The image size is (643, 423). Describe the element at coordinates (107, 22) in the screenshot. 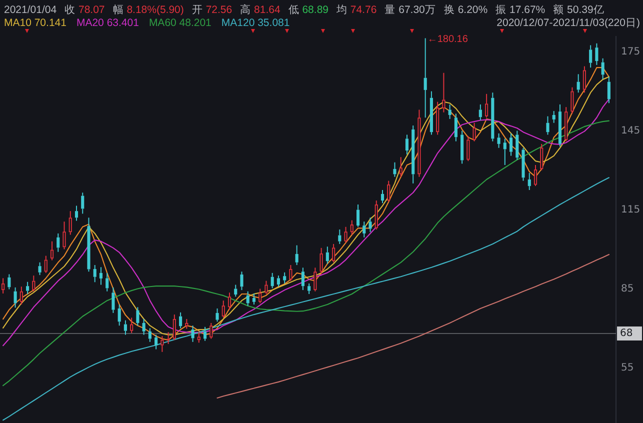

I see `legend-item: MA20 63.401` at that location.